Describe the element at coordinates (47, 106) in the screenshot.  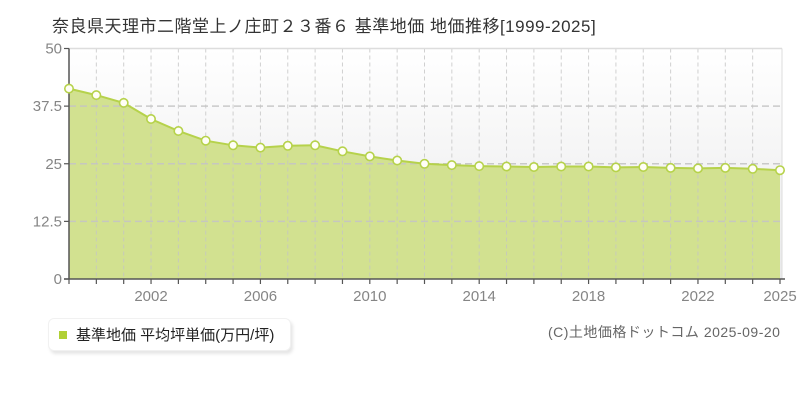
I see `y-axis-label: 37.5` at that location.